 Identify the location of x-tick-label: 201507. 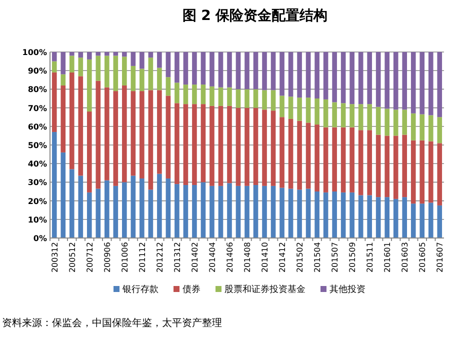
(335, 257).